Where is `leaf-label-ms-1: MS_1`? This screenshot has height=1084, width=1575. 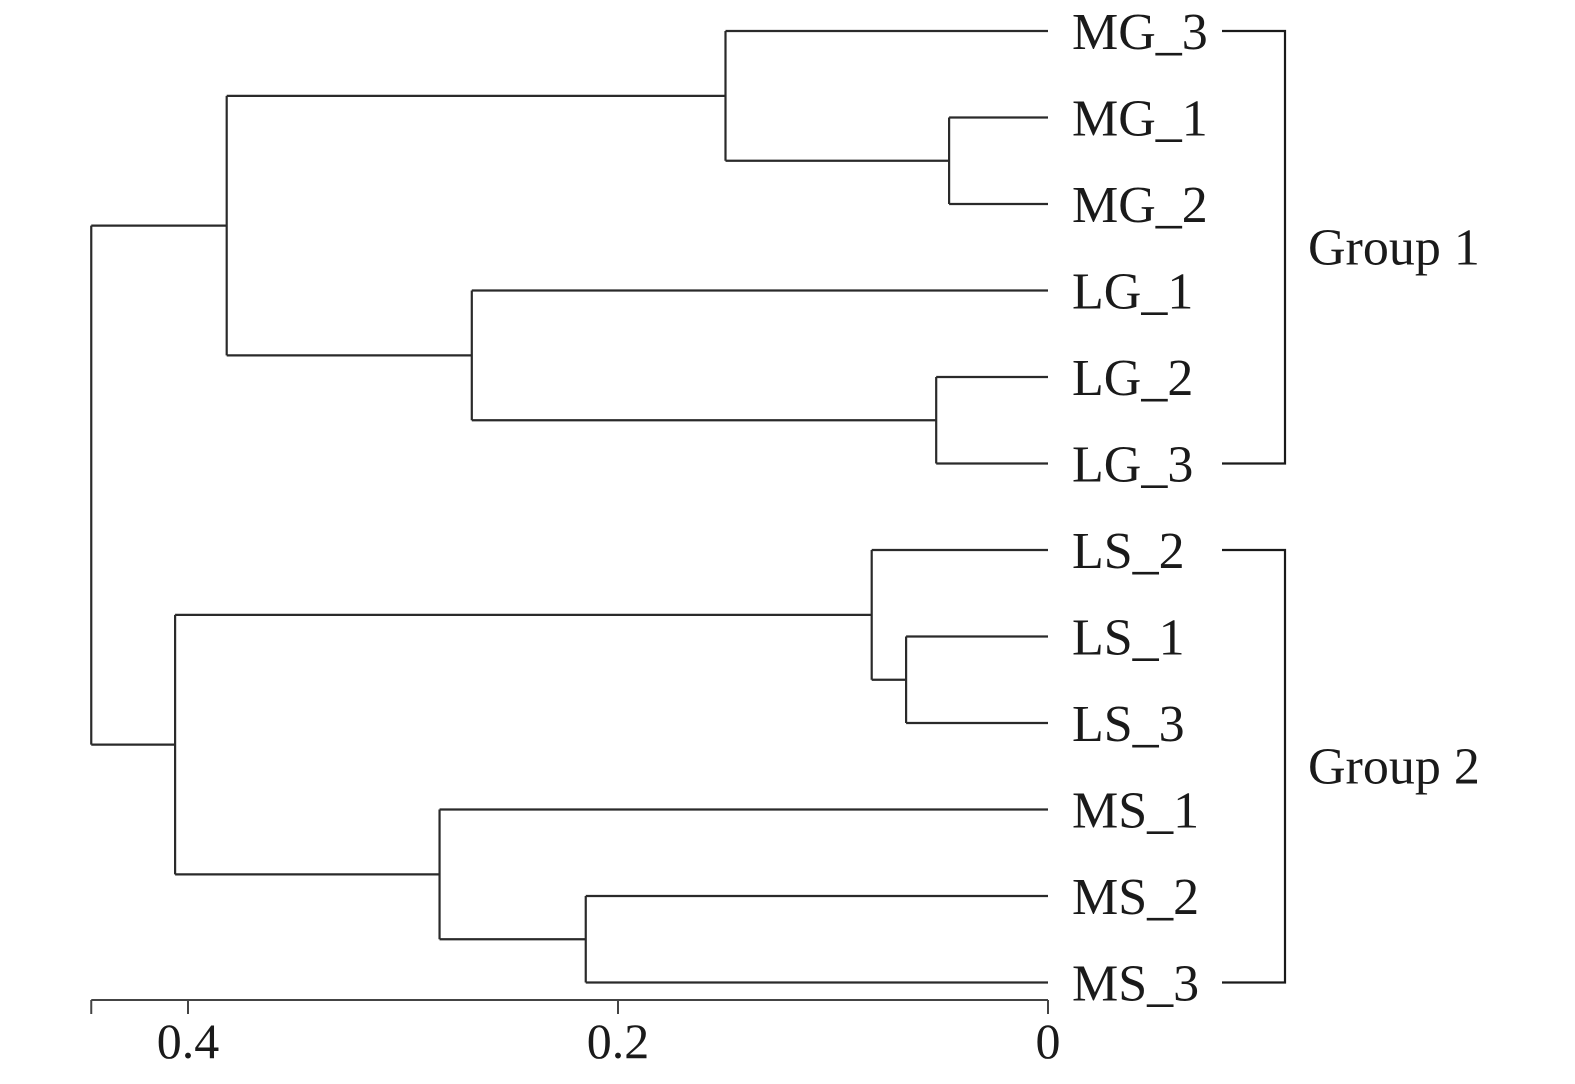 leaf-label-ms-1: MS_1 is located at coordinates (1135, 811).